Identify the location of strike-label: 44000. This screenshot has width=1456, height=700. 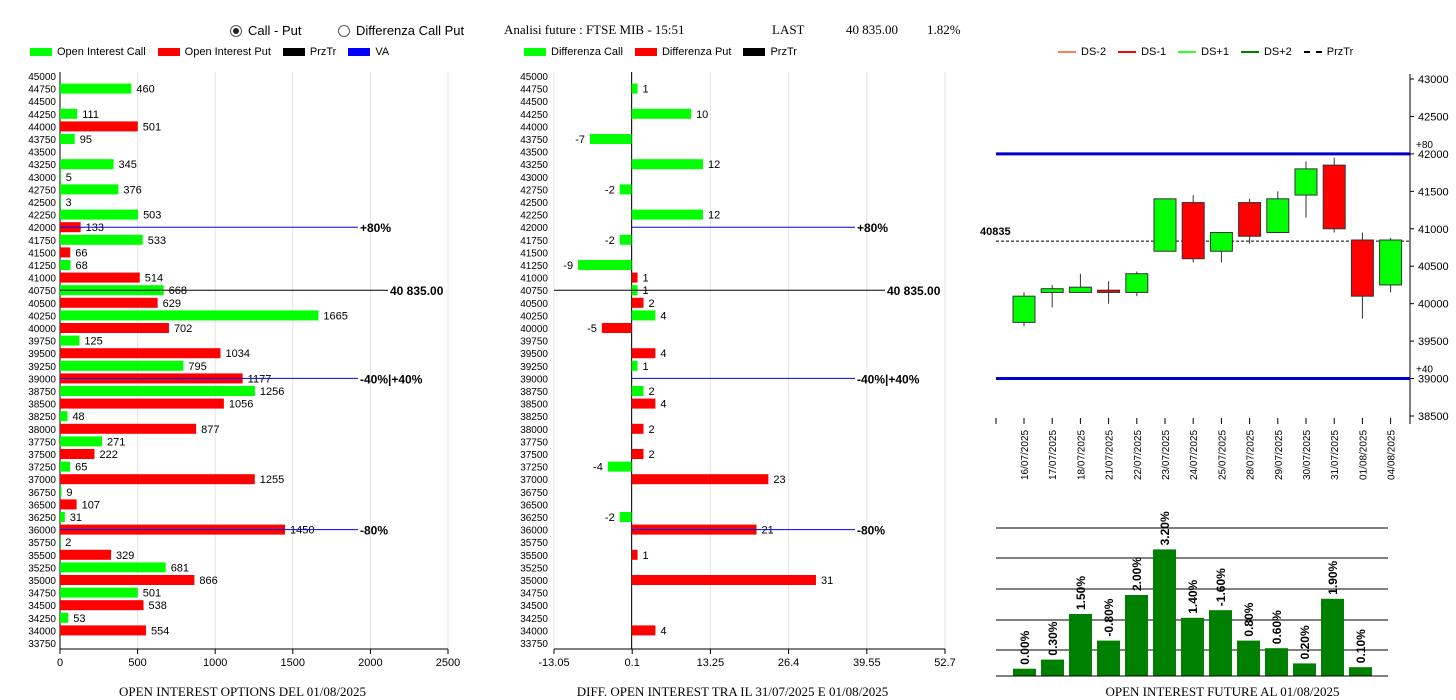
(534, 127).